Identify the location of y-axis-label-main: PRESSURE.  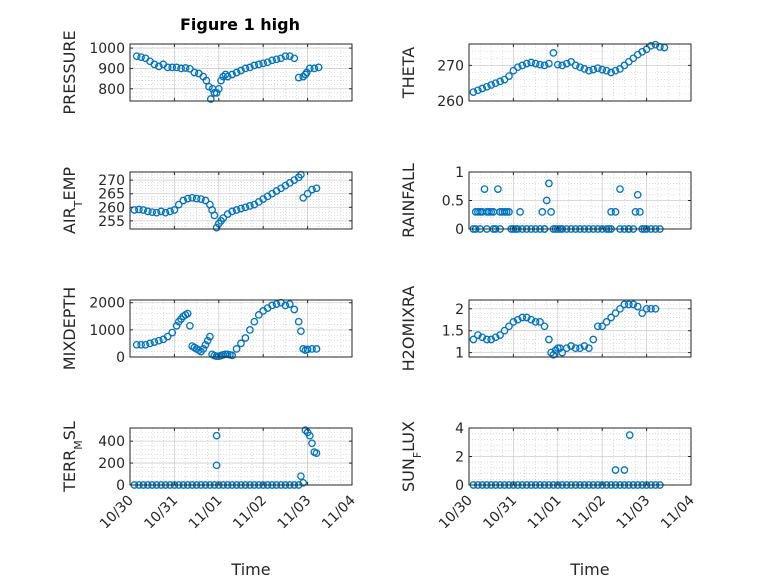
(69, 72).